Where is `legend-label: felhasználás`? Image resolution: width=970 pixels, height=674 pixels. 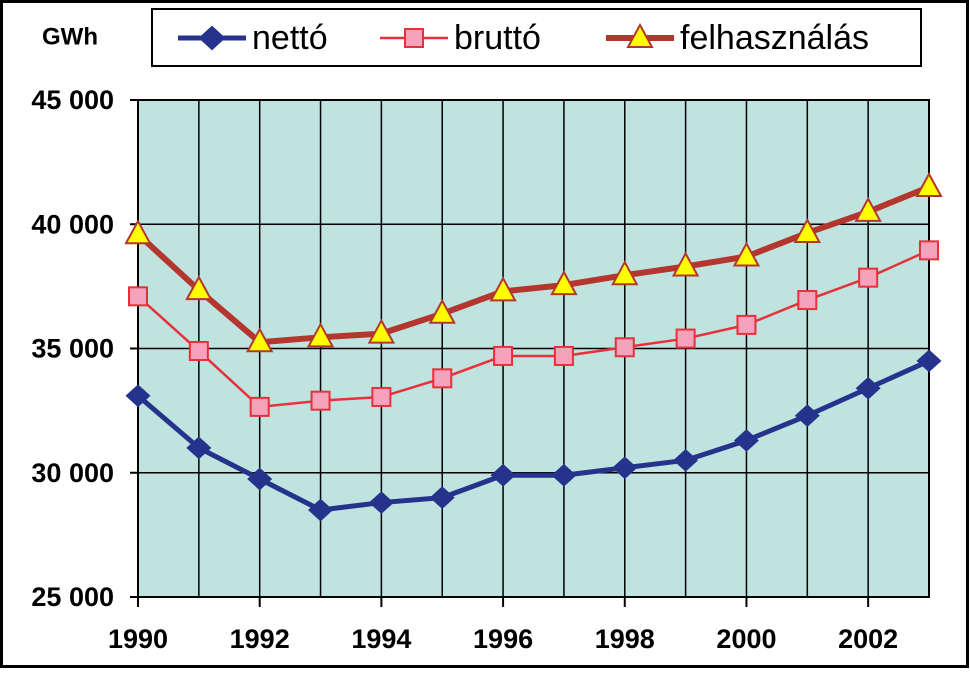
legend-label: felhasználás is located at coordinates (774, 38).